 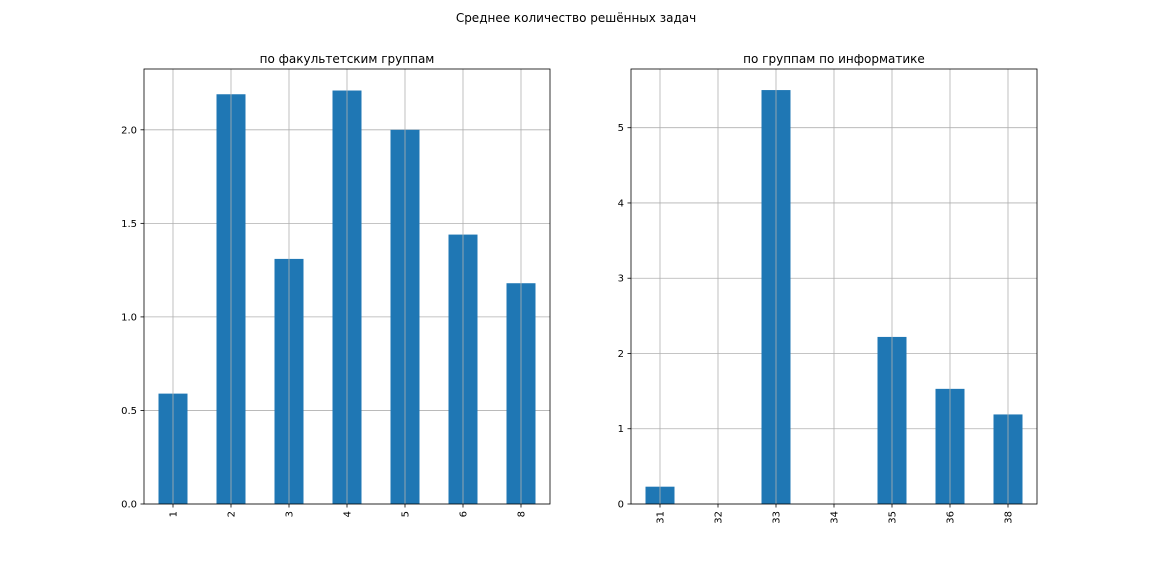 I want to click on x-tick-label: 32, so click(x=719, y=517).